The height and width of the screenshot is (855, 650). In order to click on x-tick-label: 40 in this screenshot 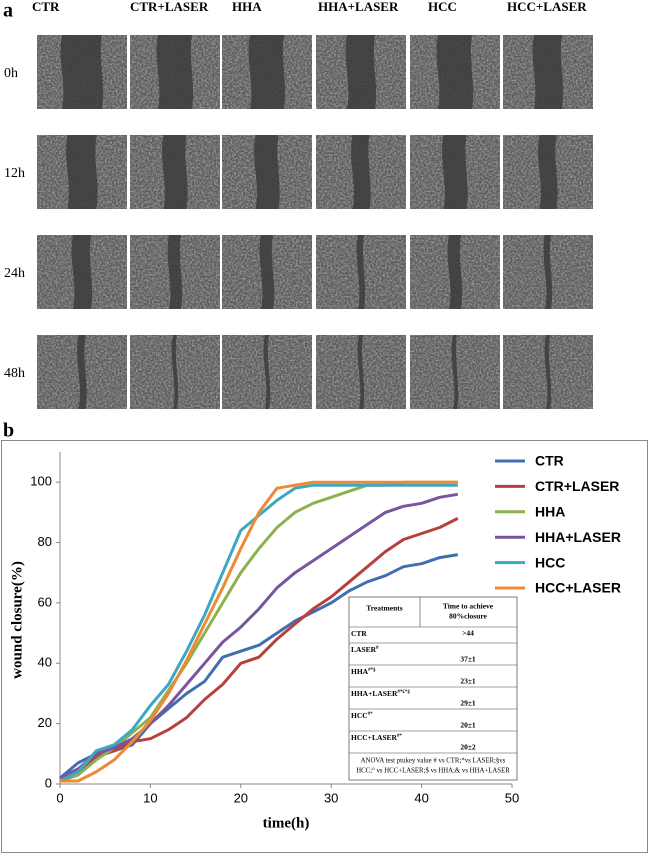, I will do `click(421, 797)`.